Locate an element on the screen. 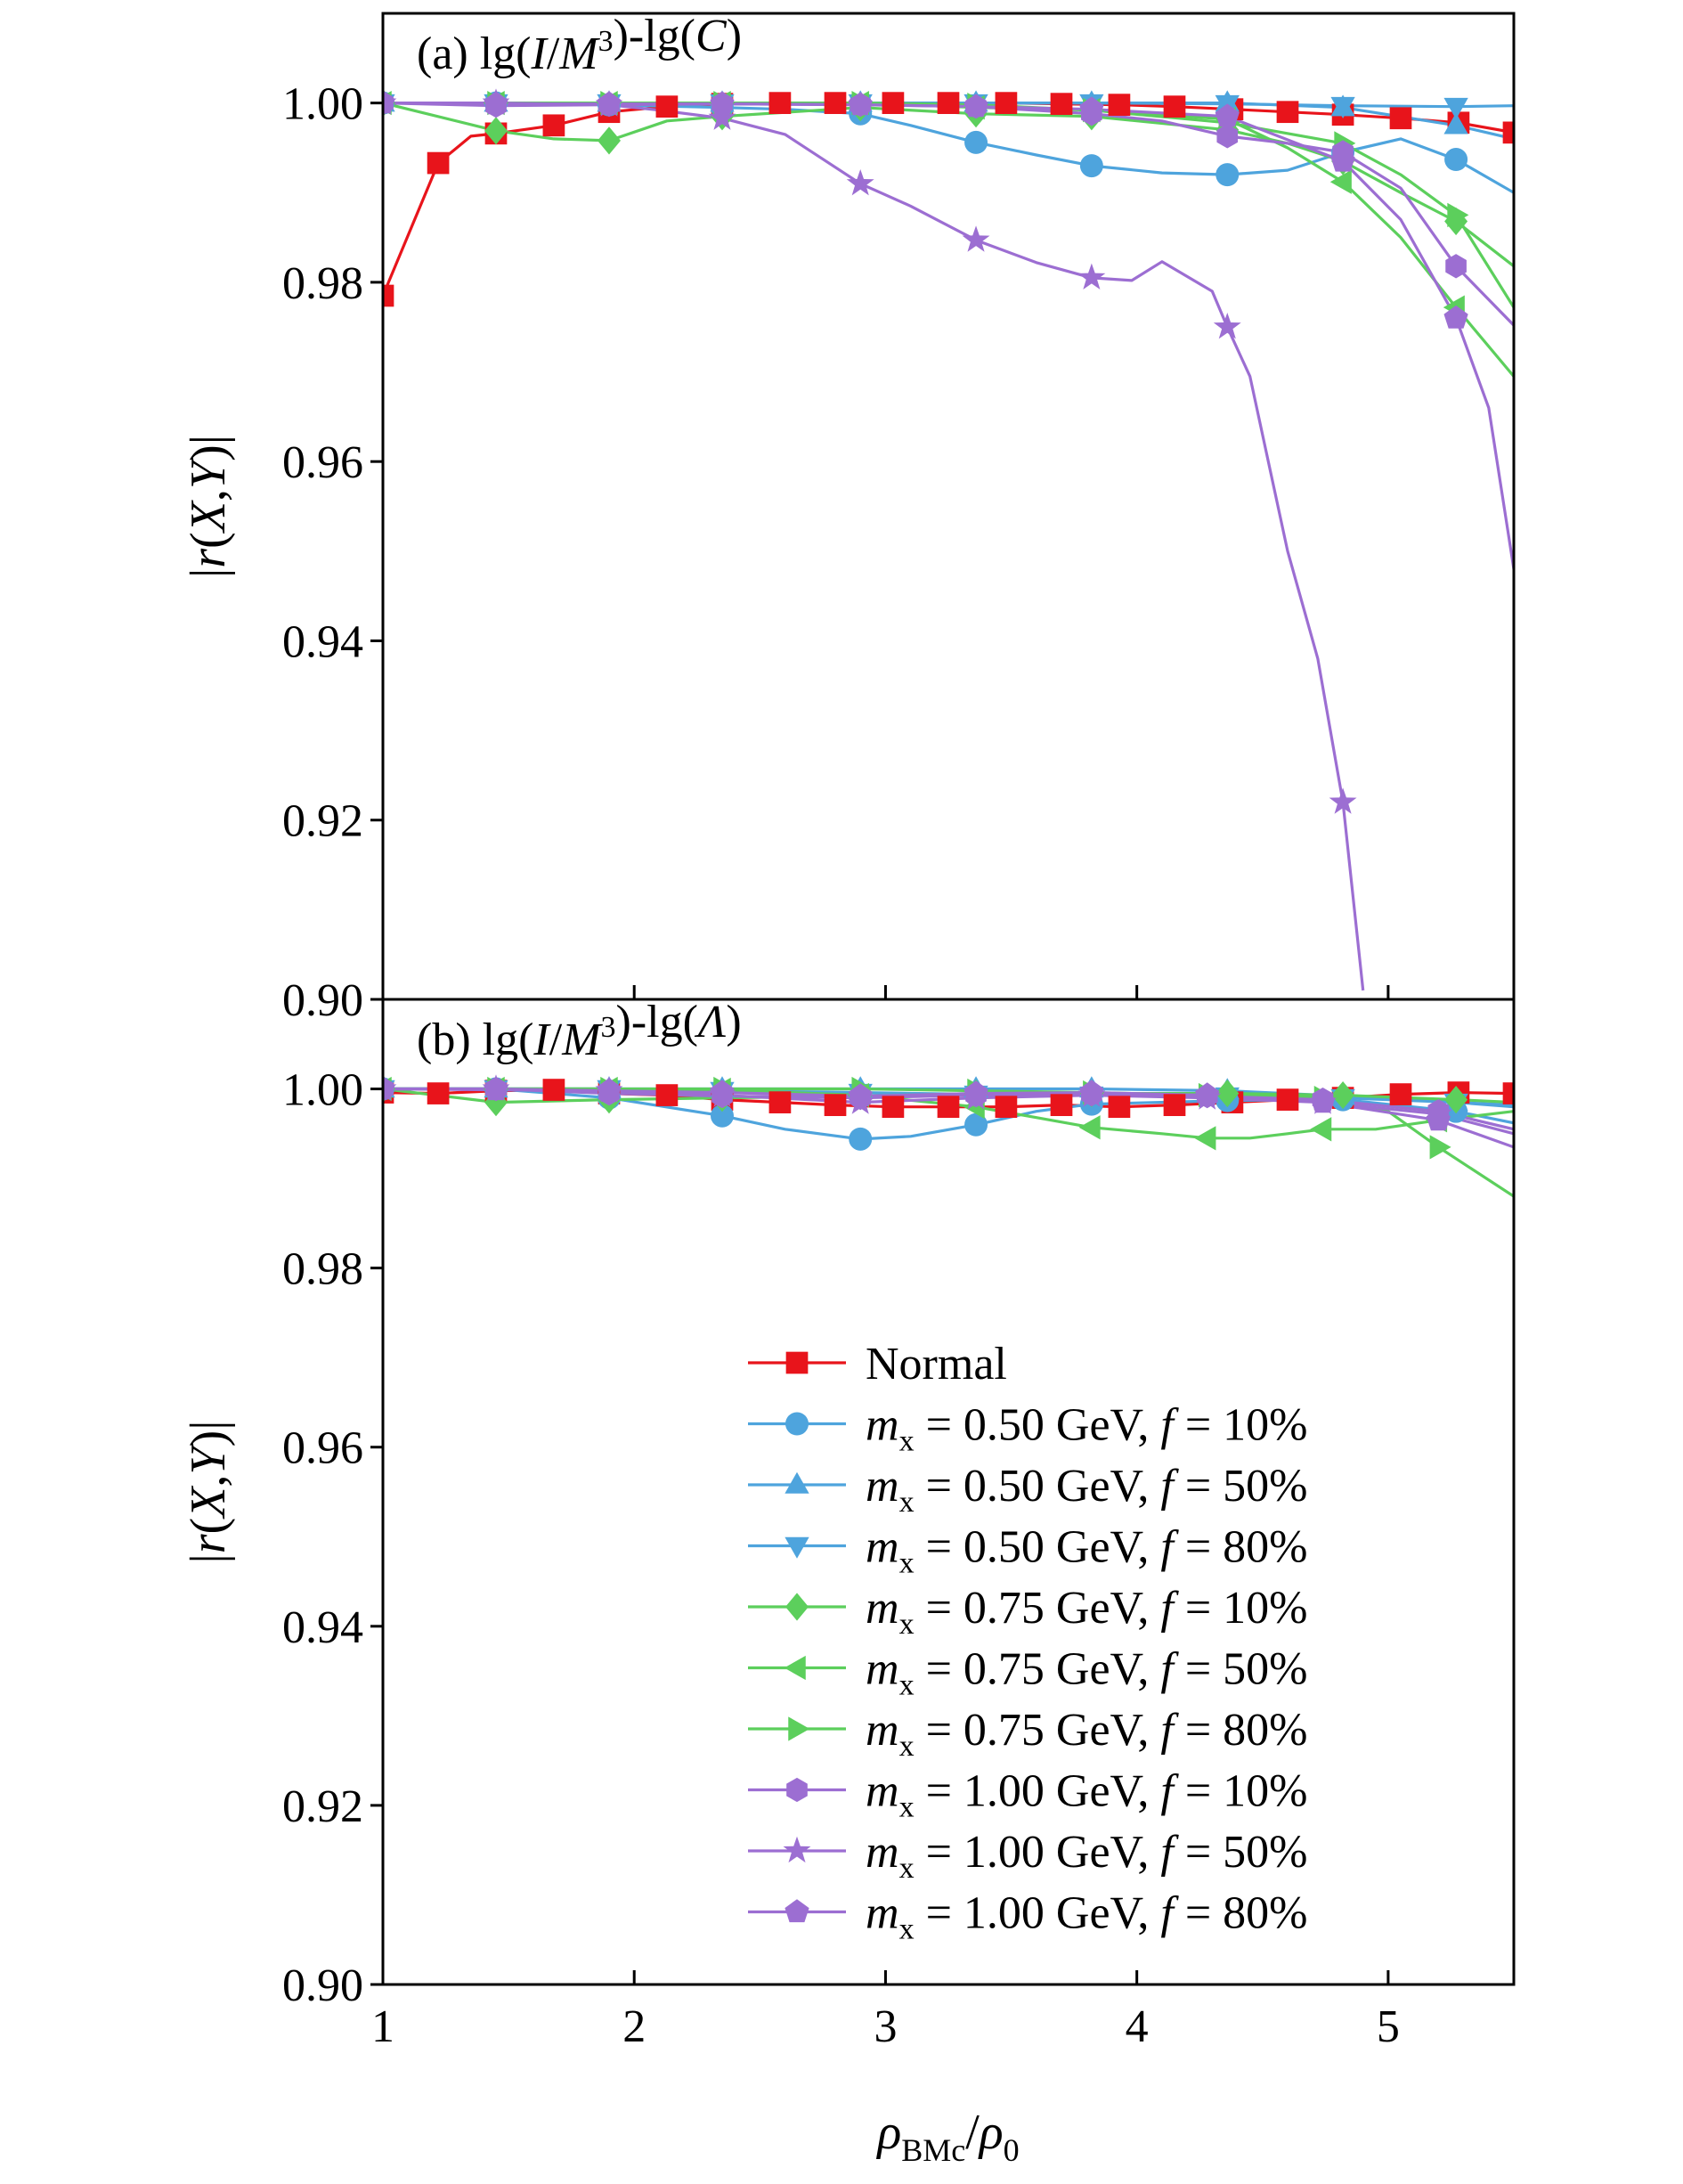  x-tick-label: 2 is located at coordinates (634, 2026).